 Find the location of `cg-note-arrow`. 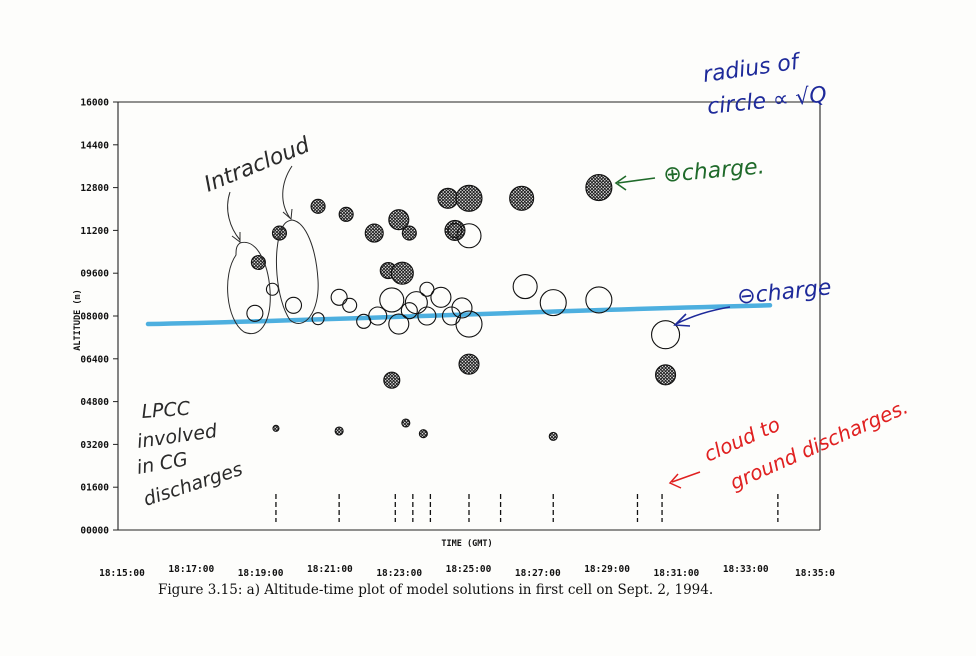

cg-note-arrow is located at coordinates (684, 480).